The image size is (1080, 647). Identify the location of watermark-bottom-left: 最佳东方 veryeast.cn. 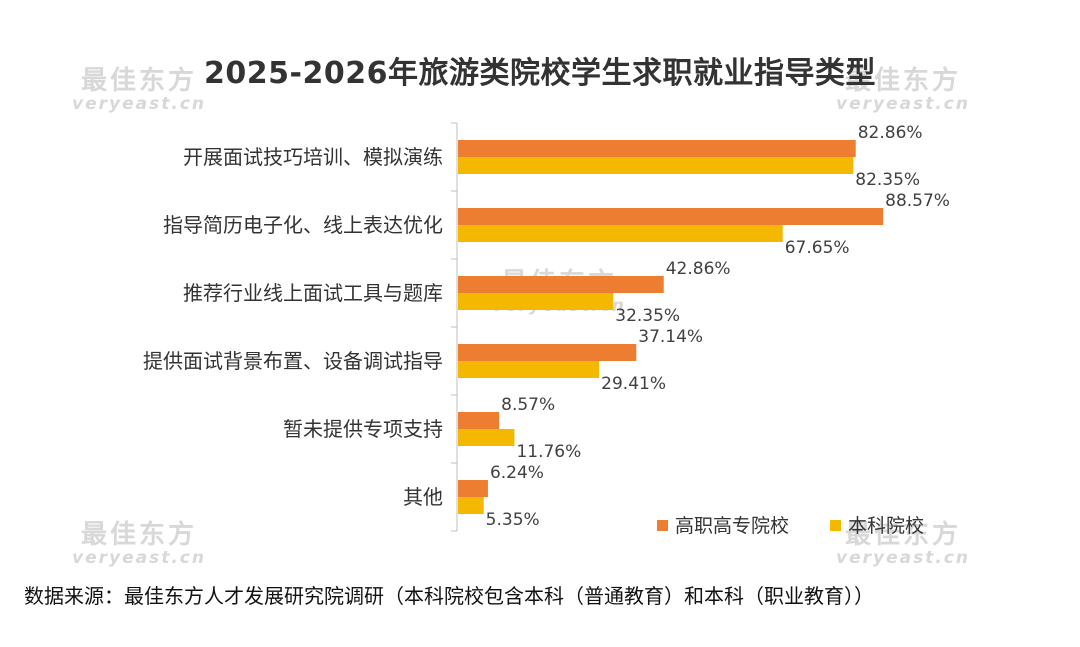
(139, 544).